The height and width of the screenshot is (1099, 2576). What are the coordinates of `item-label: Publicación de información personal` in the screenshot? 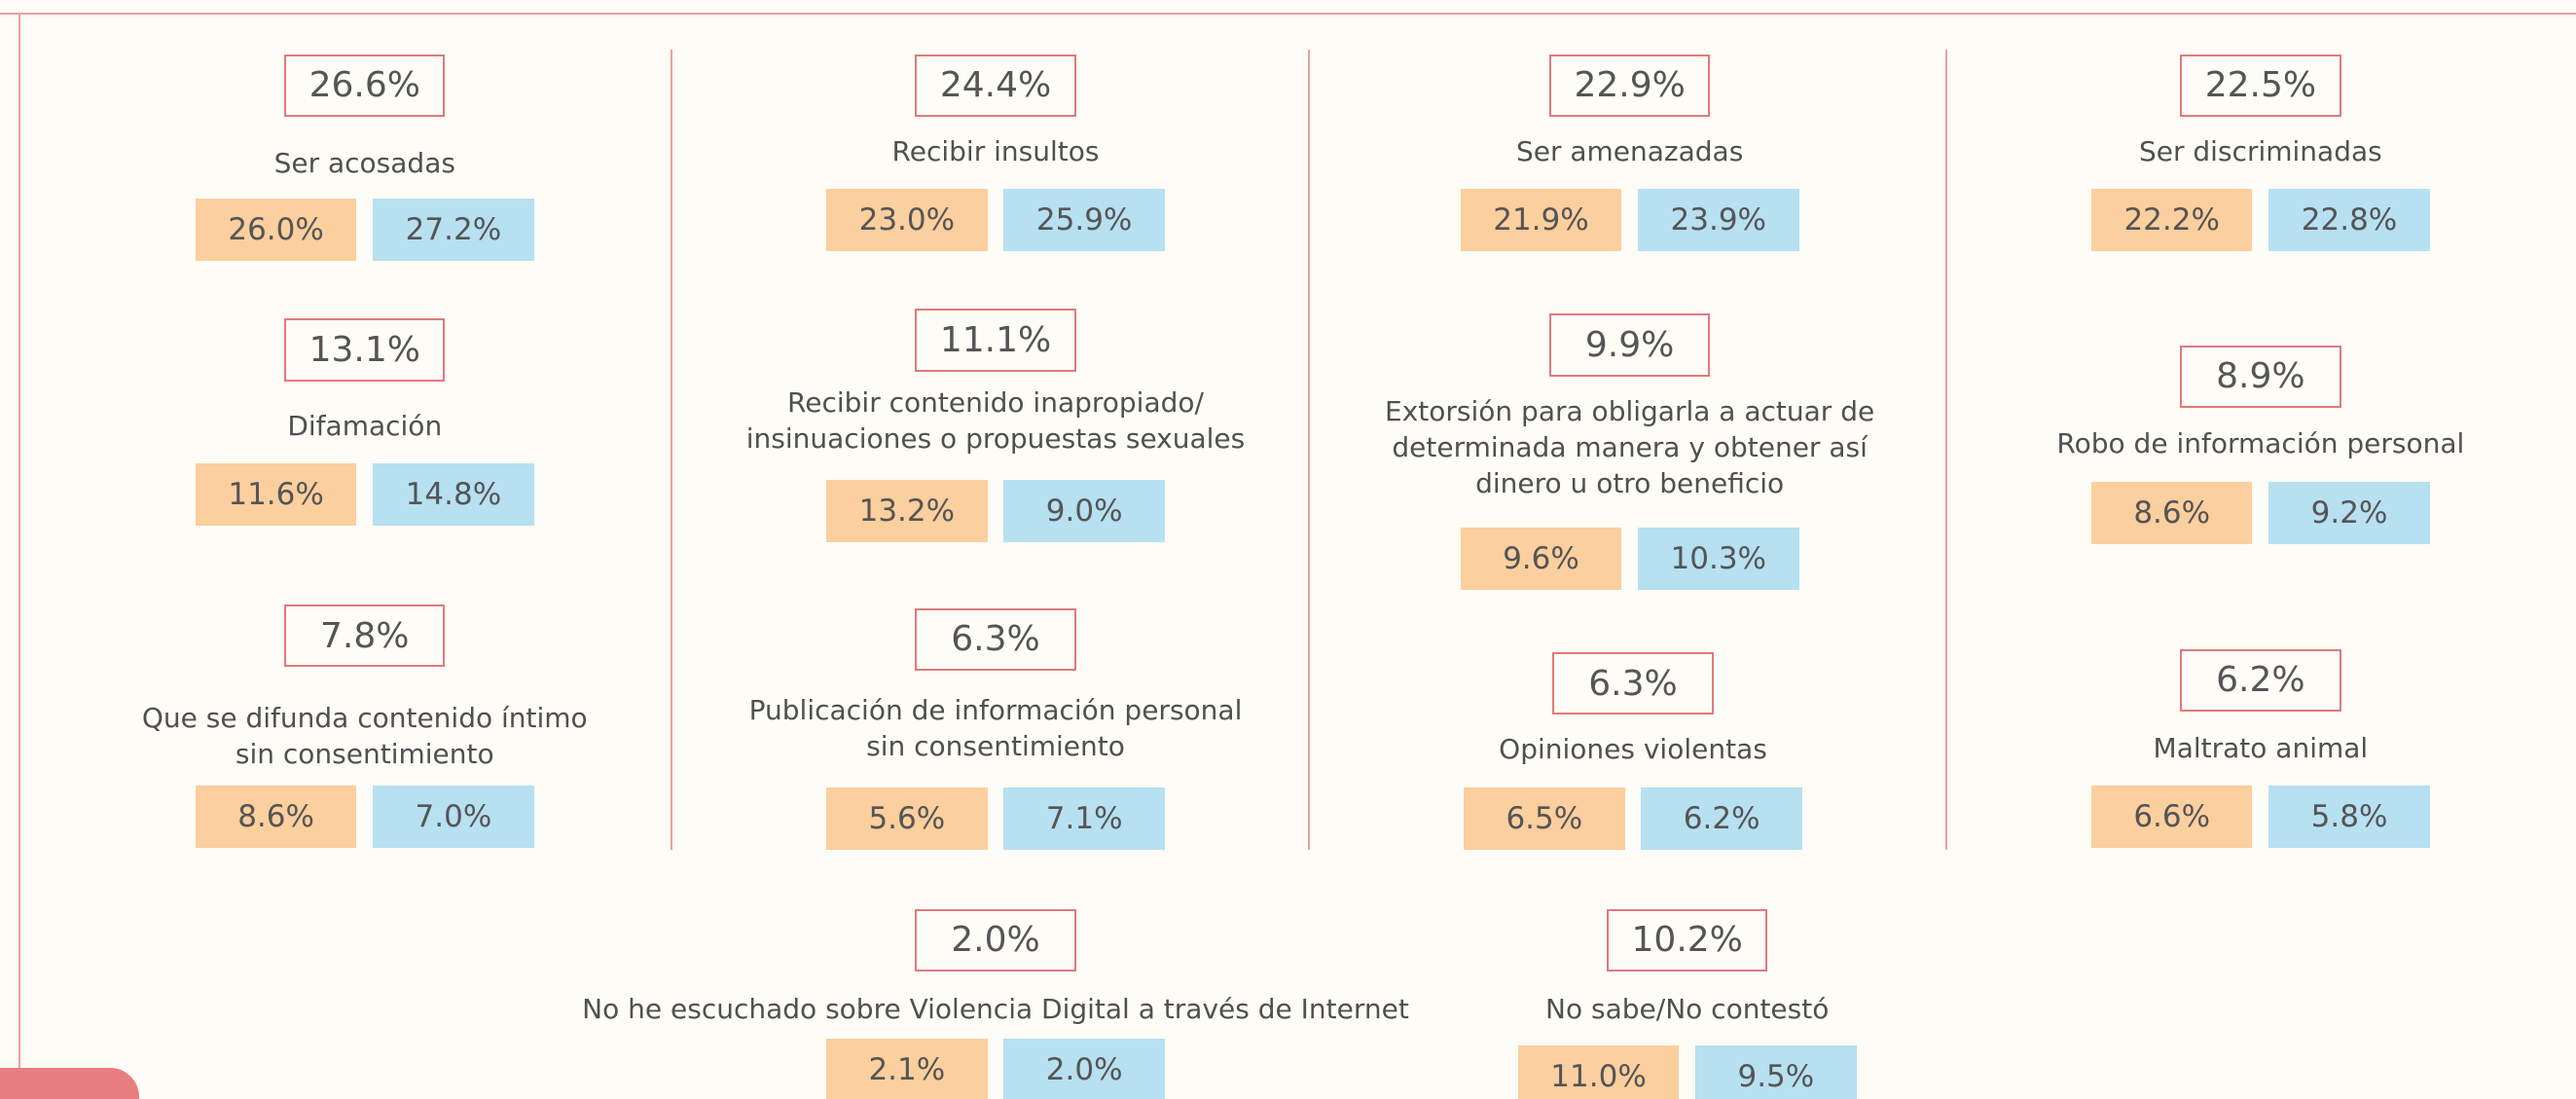 It's located at (995, 709).